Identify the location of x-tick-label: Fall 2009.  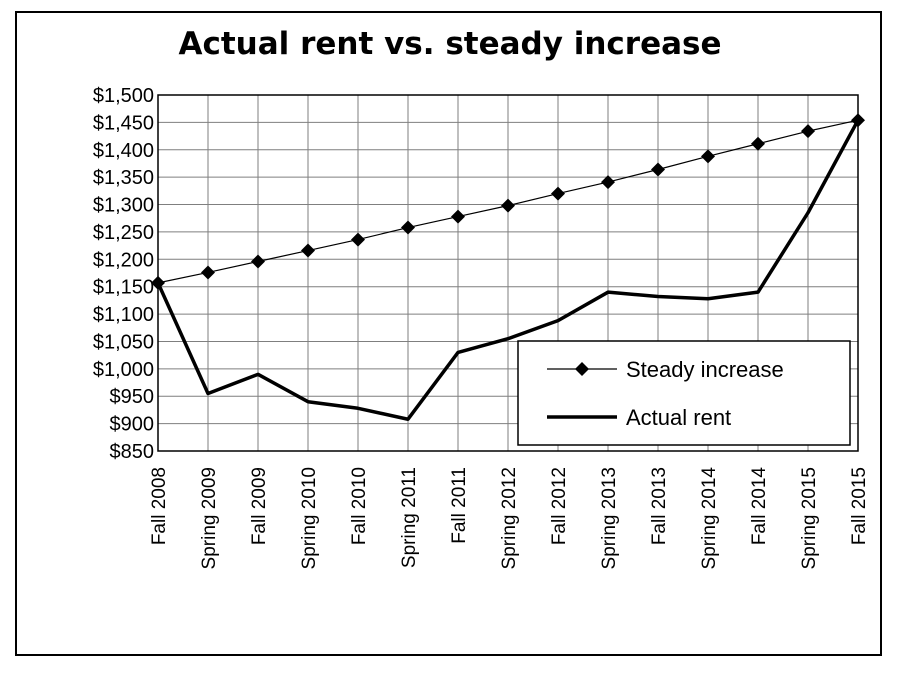
(259, 506).